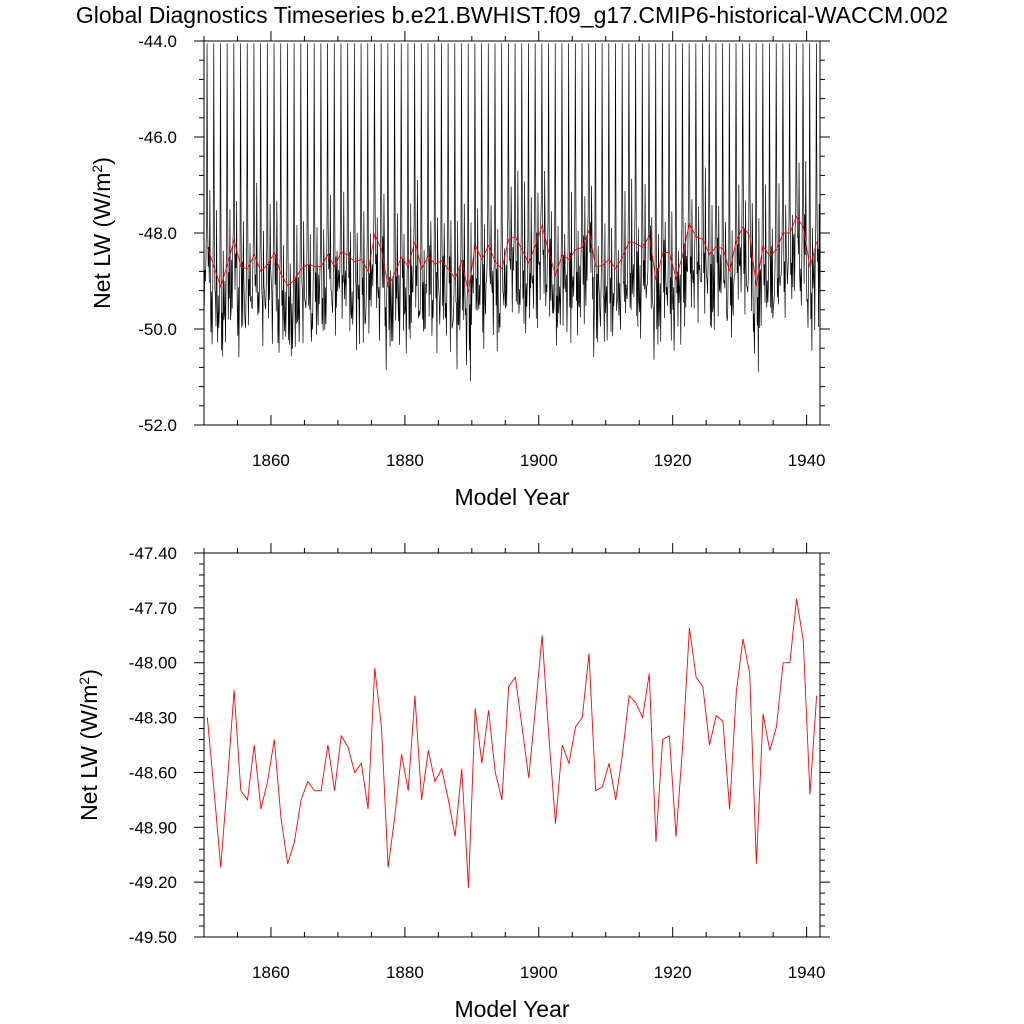 Image resolution: width=1024 pixels, height=1024 pixels. I want to click on bottom-x-axis-label: Model Year, so click(511, 1009).